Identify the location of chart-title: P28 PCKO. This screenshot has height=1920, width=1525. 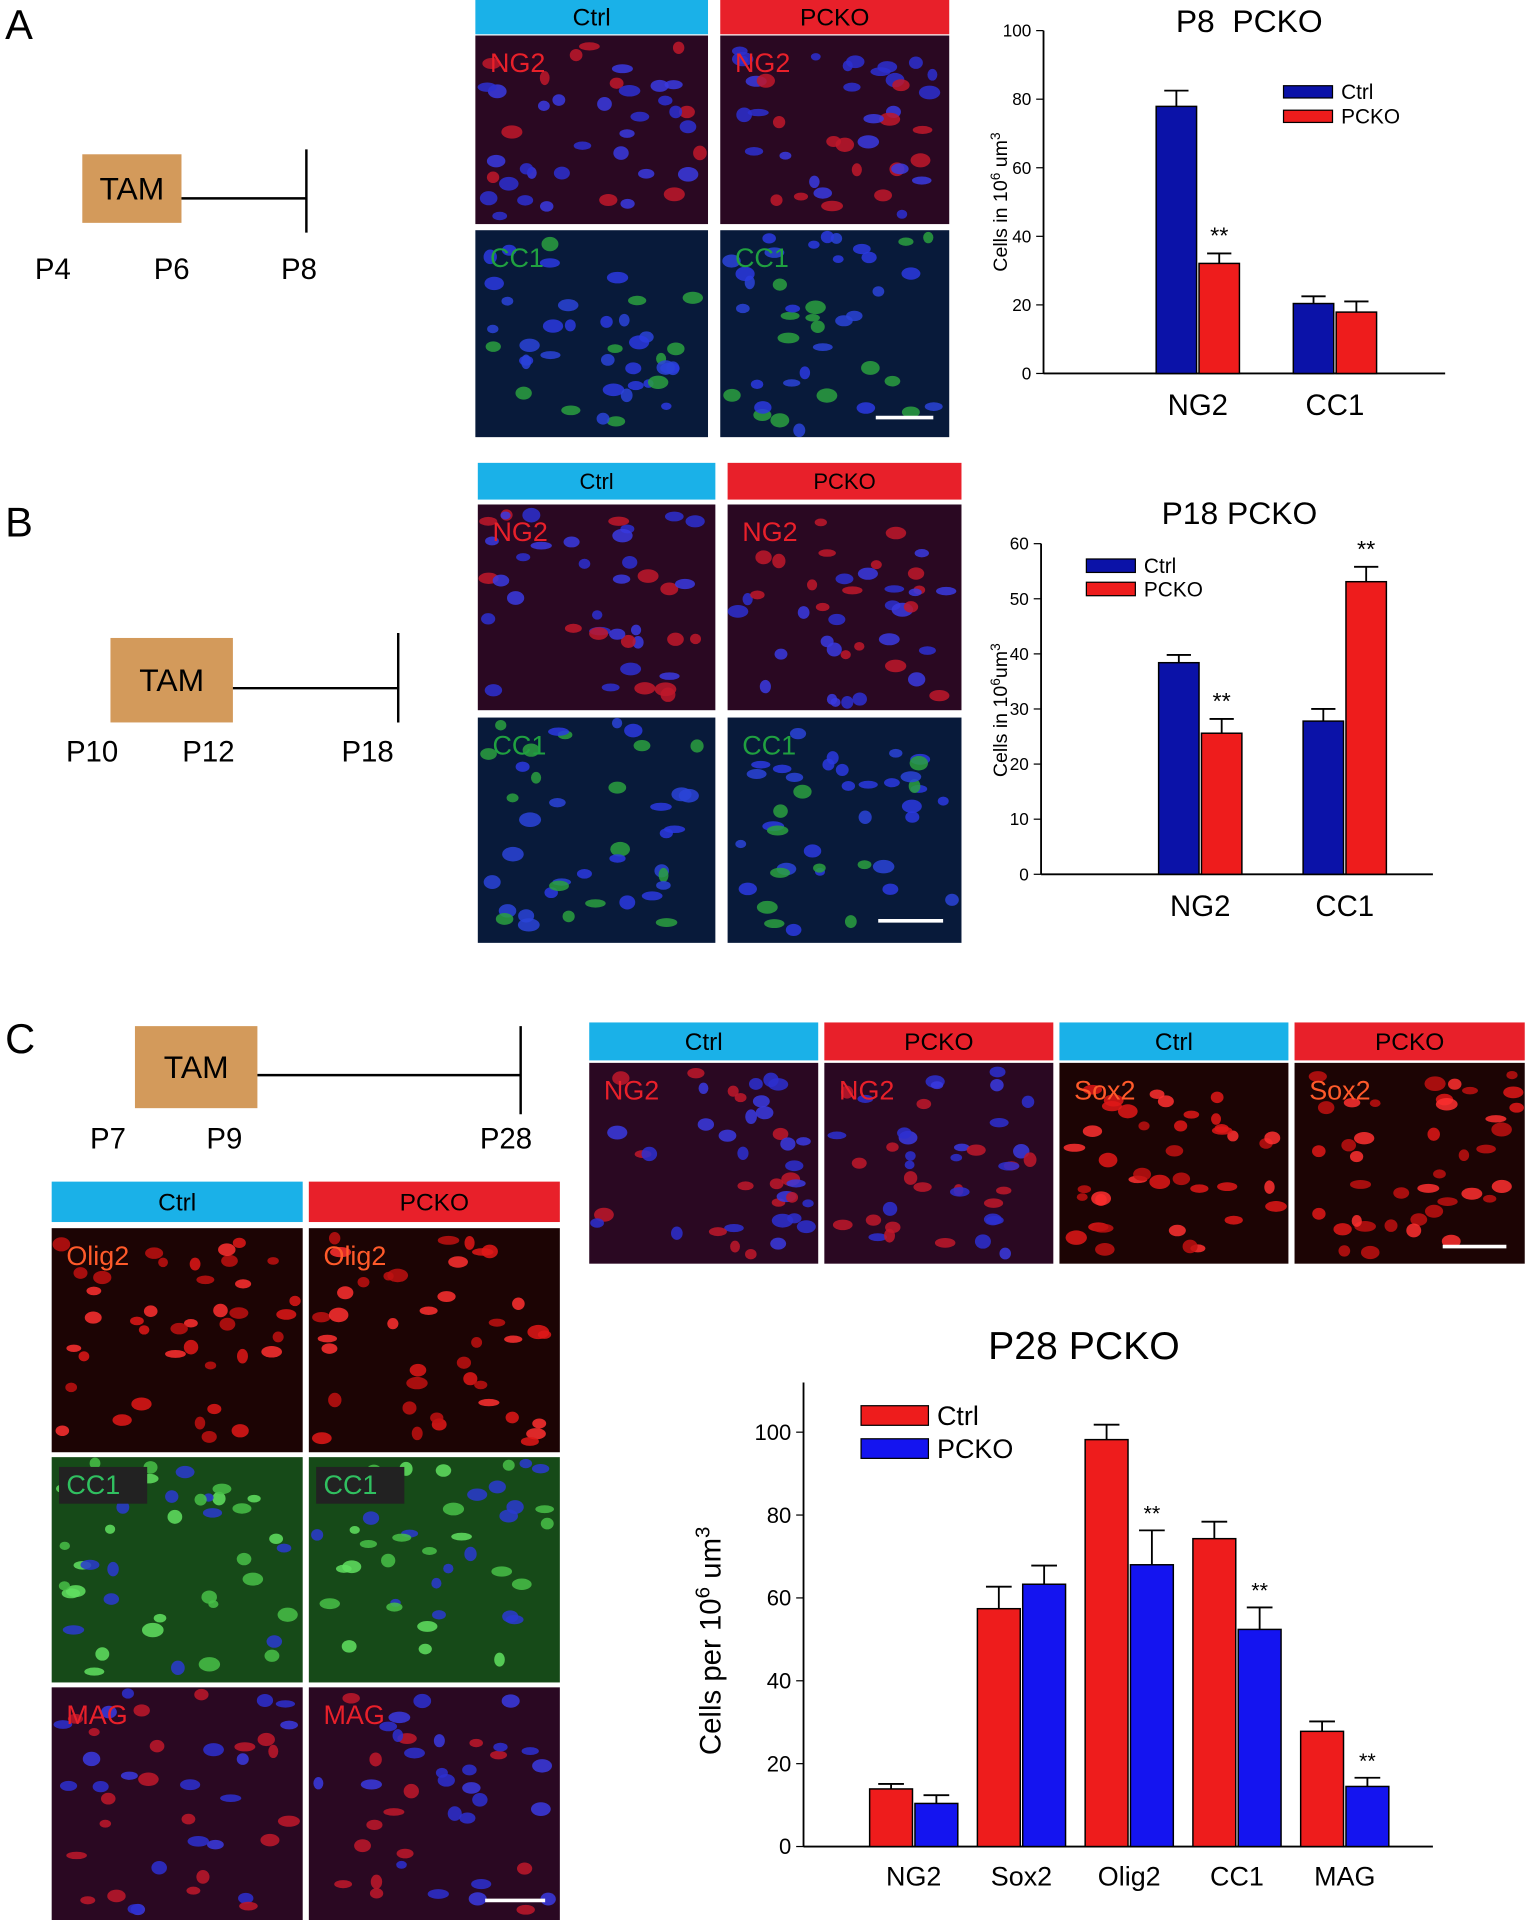
(1084, 1346).